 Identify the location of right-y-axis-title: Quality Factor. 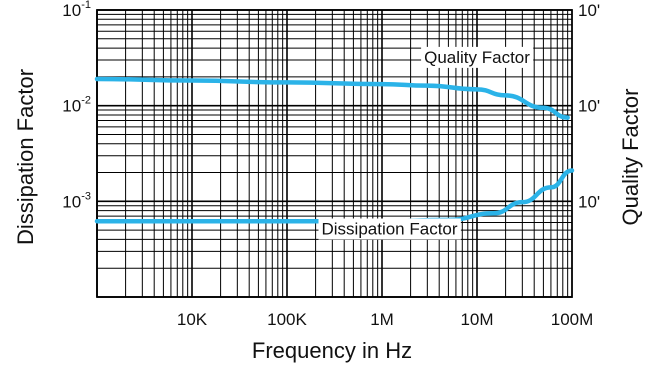
(630, 157).